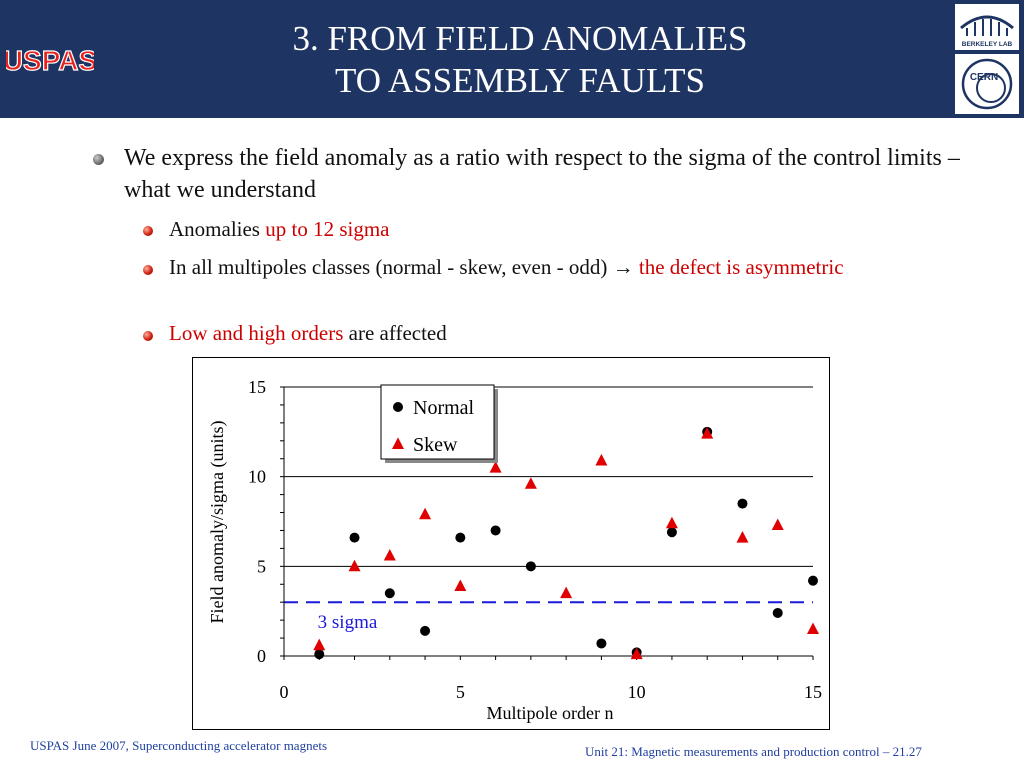  I want to click on sub-bullet-multipoles-highlight: the defect is asymmetric, so click(738, 267).